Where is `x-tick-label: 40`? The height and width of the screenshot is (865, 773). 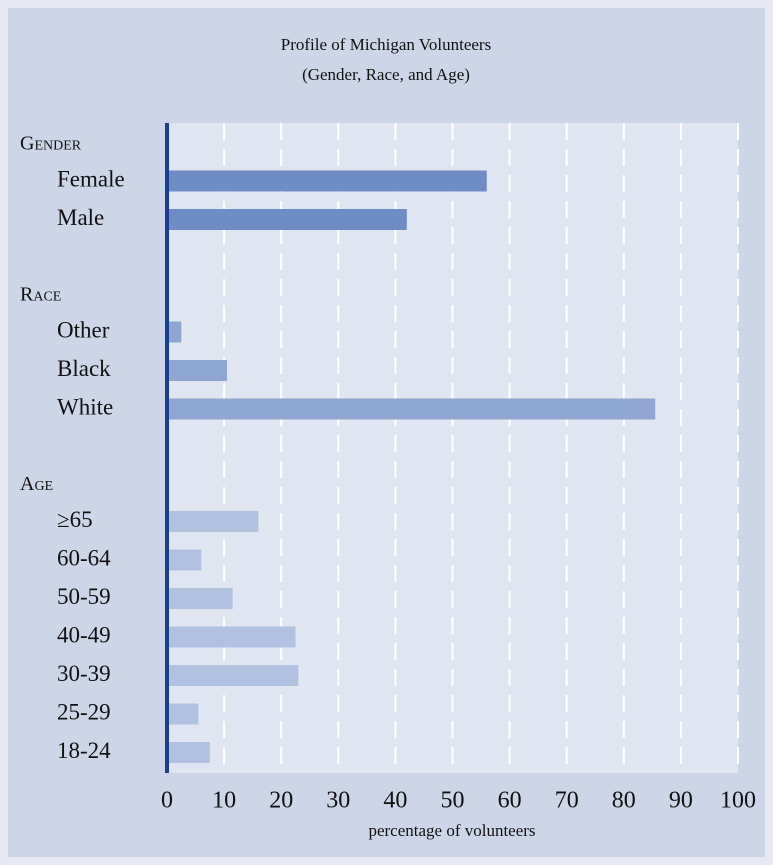 x-tick-label: 40 is located at coordinates (395, 801).